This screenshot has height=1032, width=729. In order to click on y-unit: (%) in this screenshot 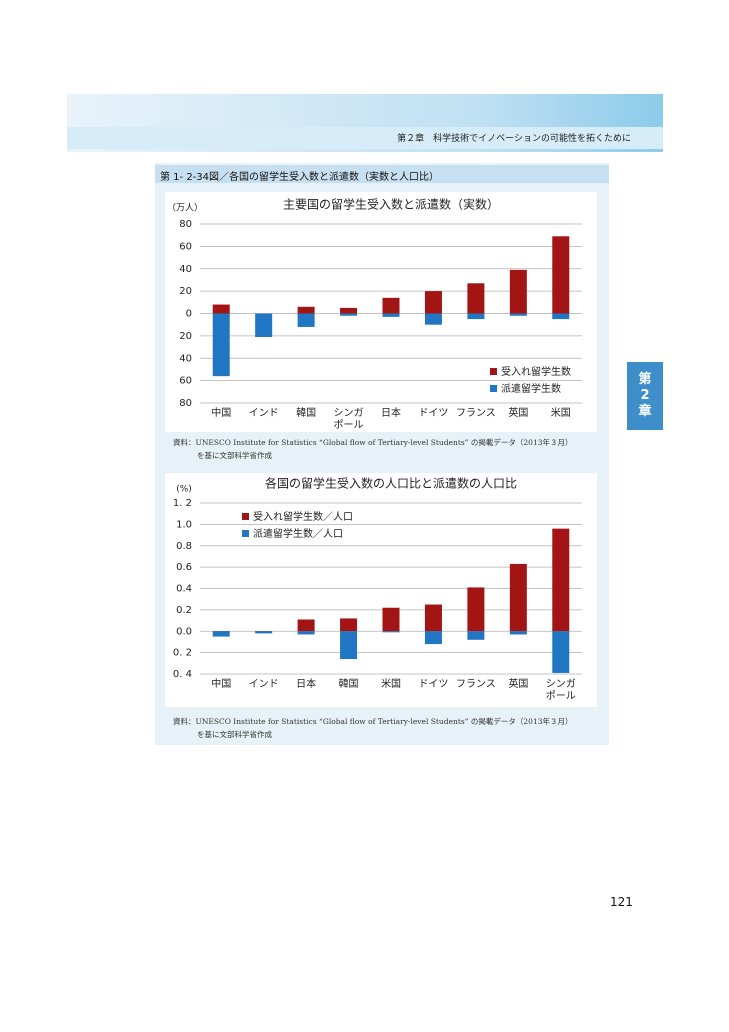, I will do `click(184, 490)`.